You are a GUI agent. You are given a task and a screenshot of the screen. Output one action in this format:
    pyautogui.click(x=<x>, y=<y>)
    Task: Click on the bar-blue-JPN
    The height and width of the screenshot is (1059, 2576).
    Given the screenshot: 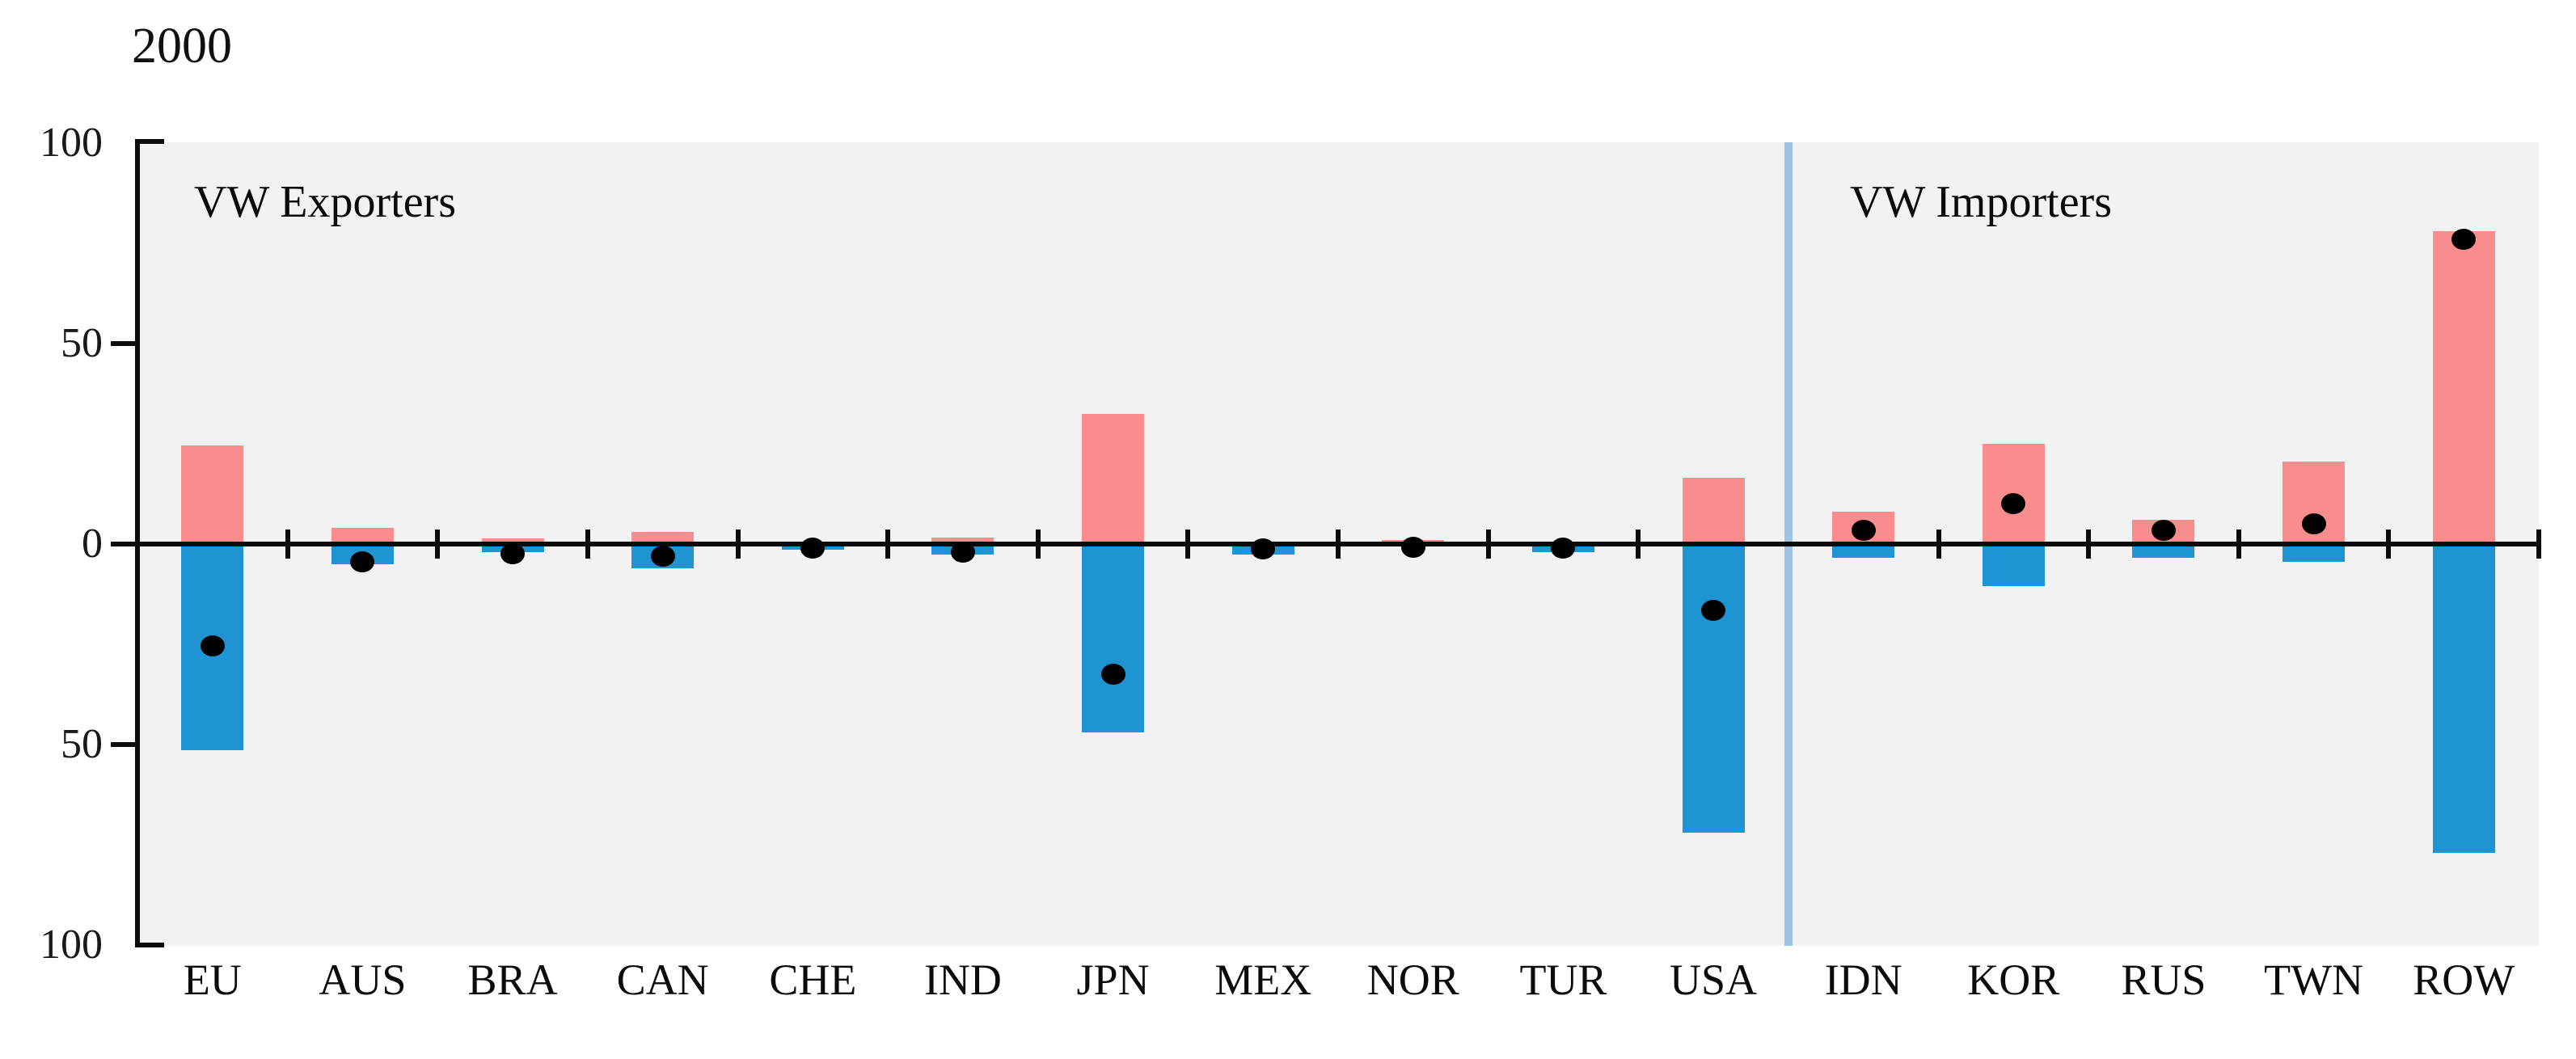 What is the action you would take?
    pyautogui.click(x=1113, y=638)
    